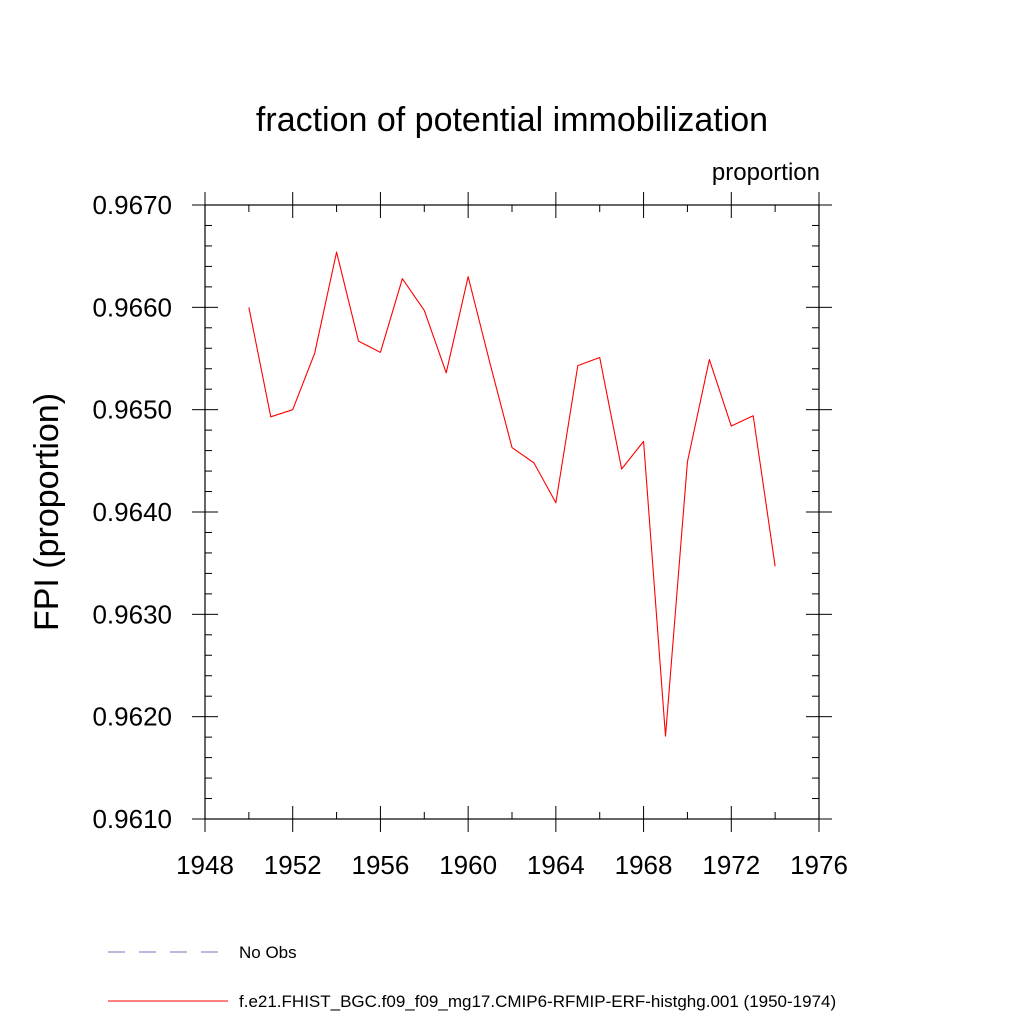  Describe the element at coordinates (468, 865) in the screenshot. I see `x-tick-label: 1960` at that location.